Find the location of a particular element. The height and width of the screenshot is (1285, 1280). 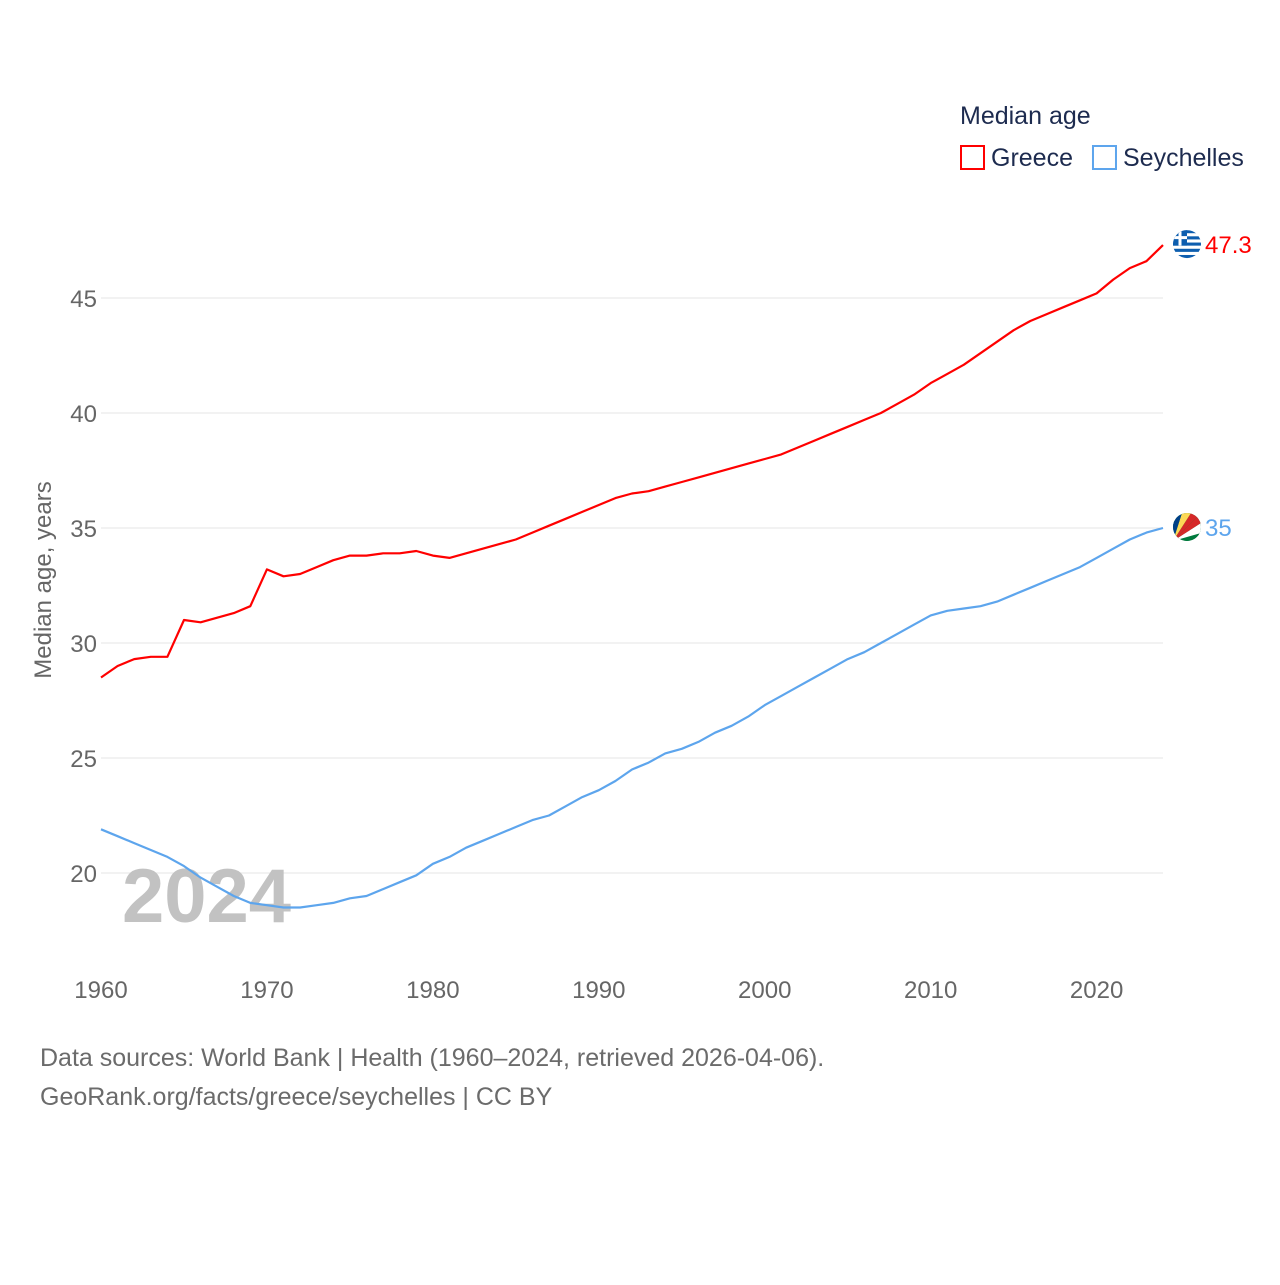

x-tick-label: 1980 is located at coordinates (432, 990).